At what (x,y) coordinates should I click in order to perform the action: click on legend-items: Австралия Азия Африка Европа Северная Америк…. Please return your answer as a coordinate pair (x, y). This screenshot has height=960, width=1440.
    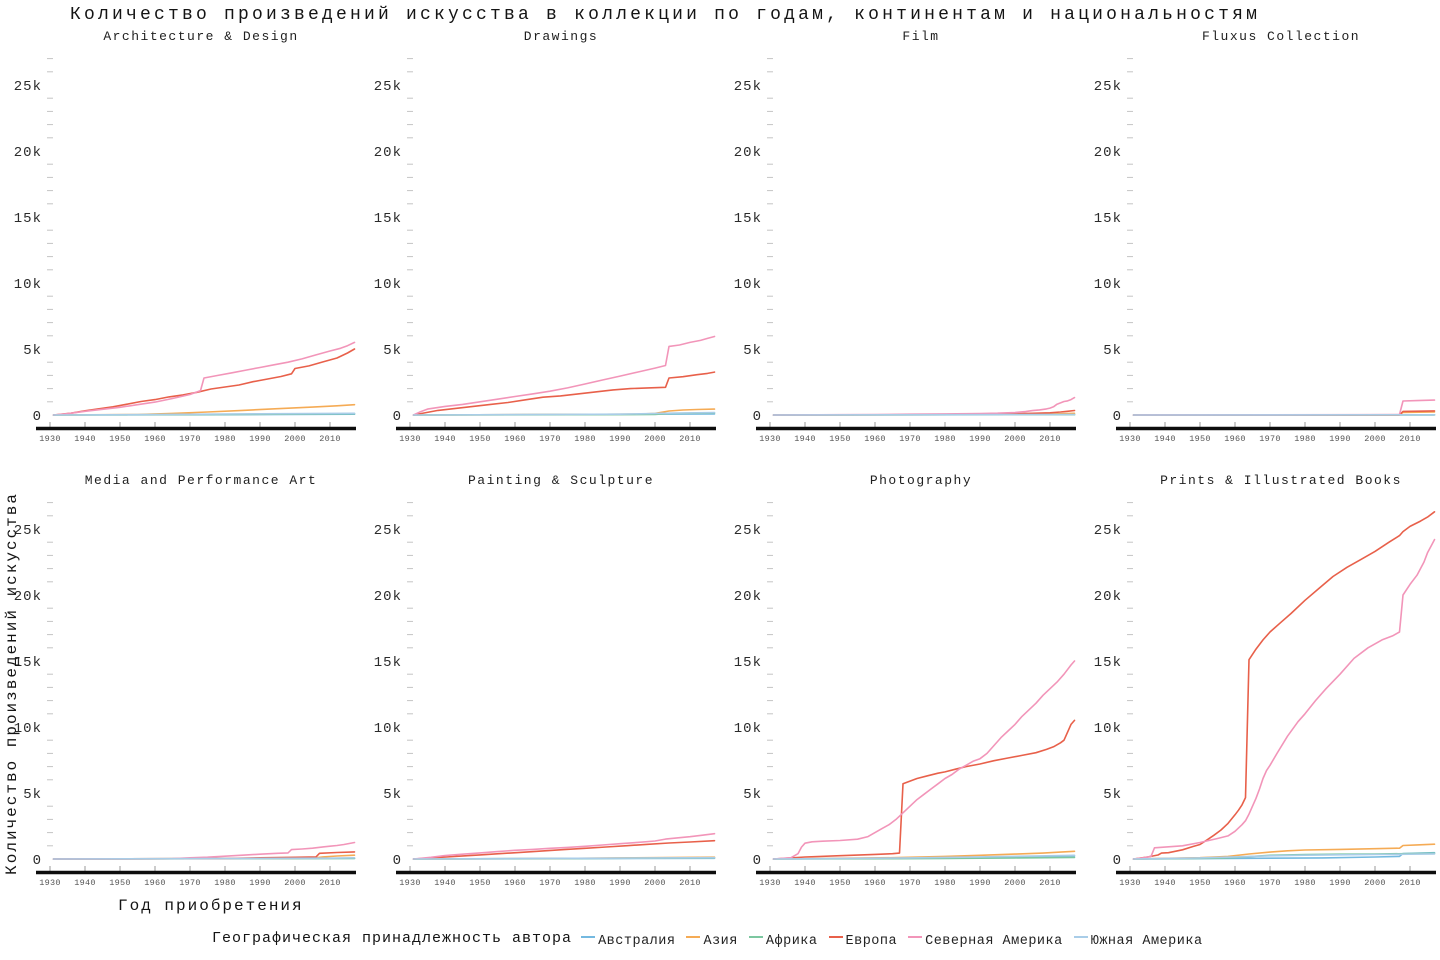
    Looking at the image, I should click on (897, 939).